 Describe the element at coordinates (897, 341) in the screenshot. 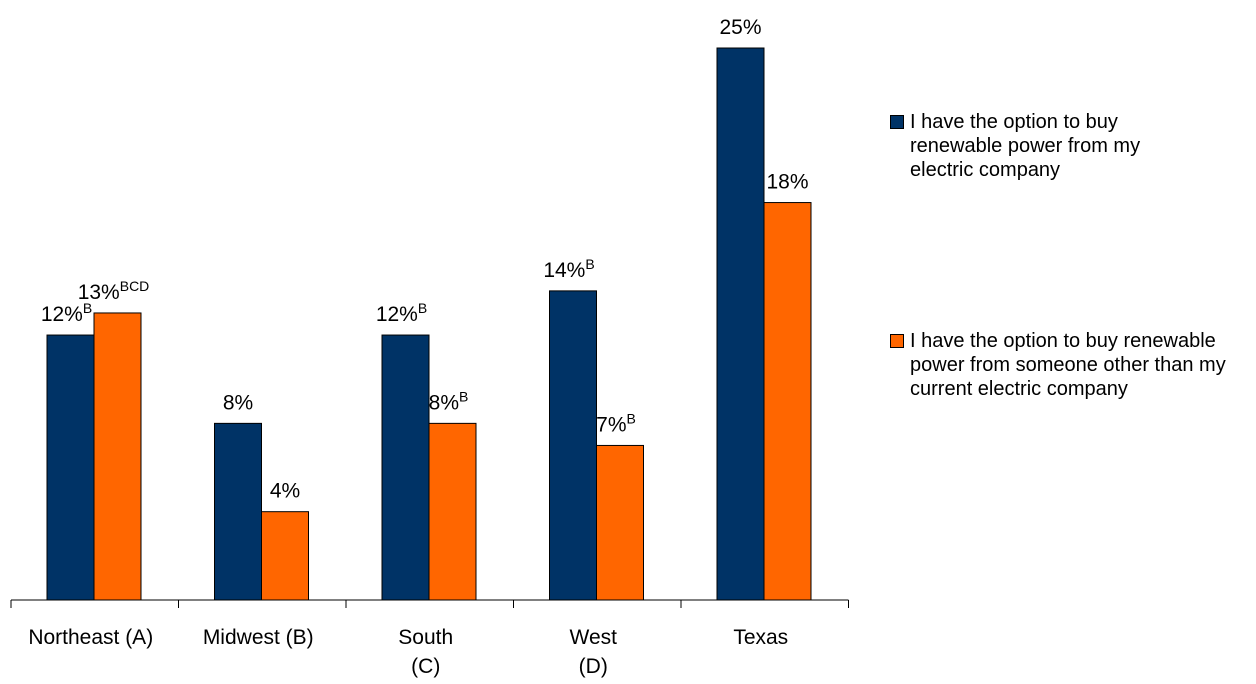

I see `legend-swatch-orange` at that location.